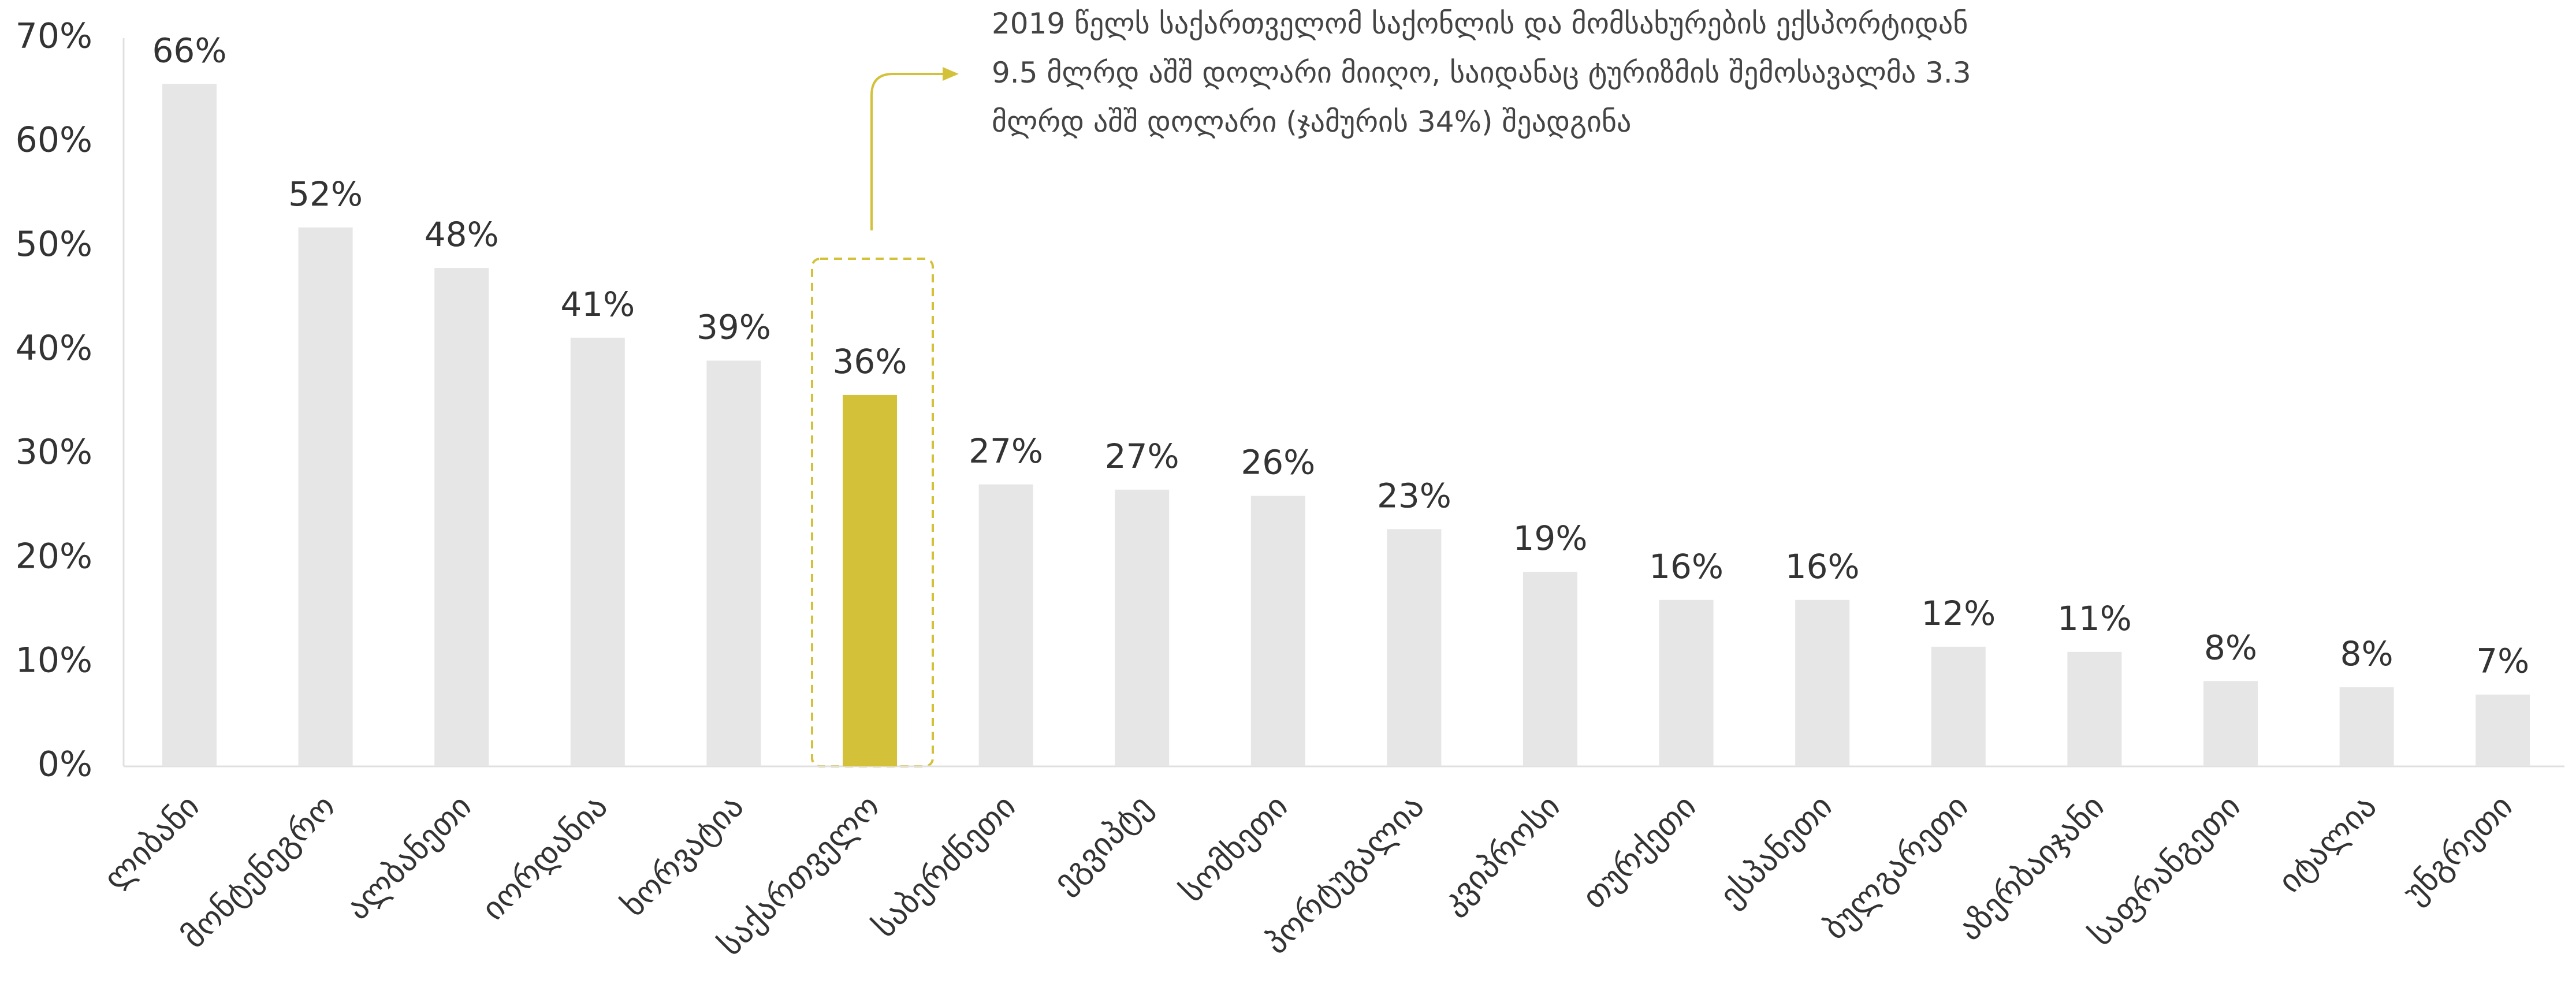 This screenshot has height=991, width=2576. I want to click on x-tick-label: ეგვიპტე, so click(1102, 844).